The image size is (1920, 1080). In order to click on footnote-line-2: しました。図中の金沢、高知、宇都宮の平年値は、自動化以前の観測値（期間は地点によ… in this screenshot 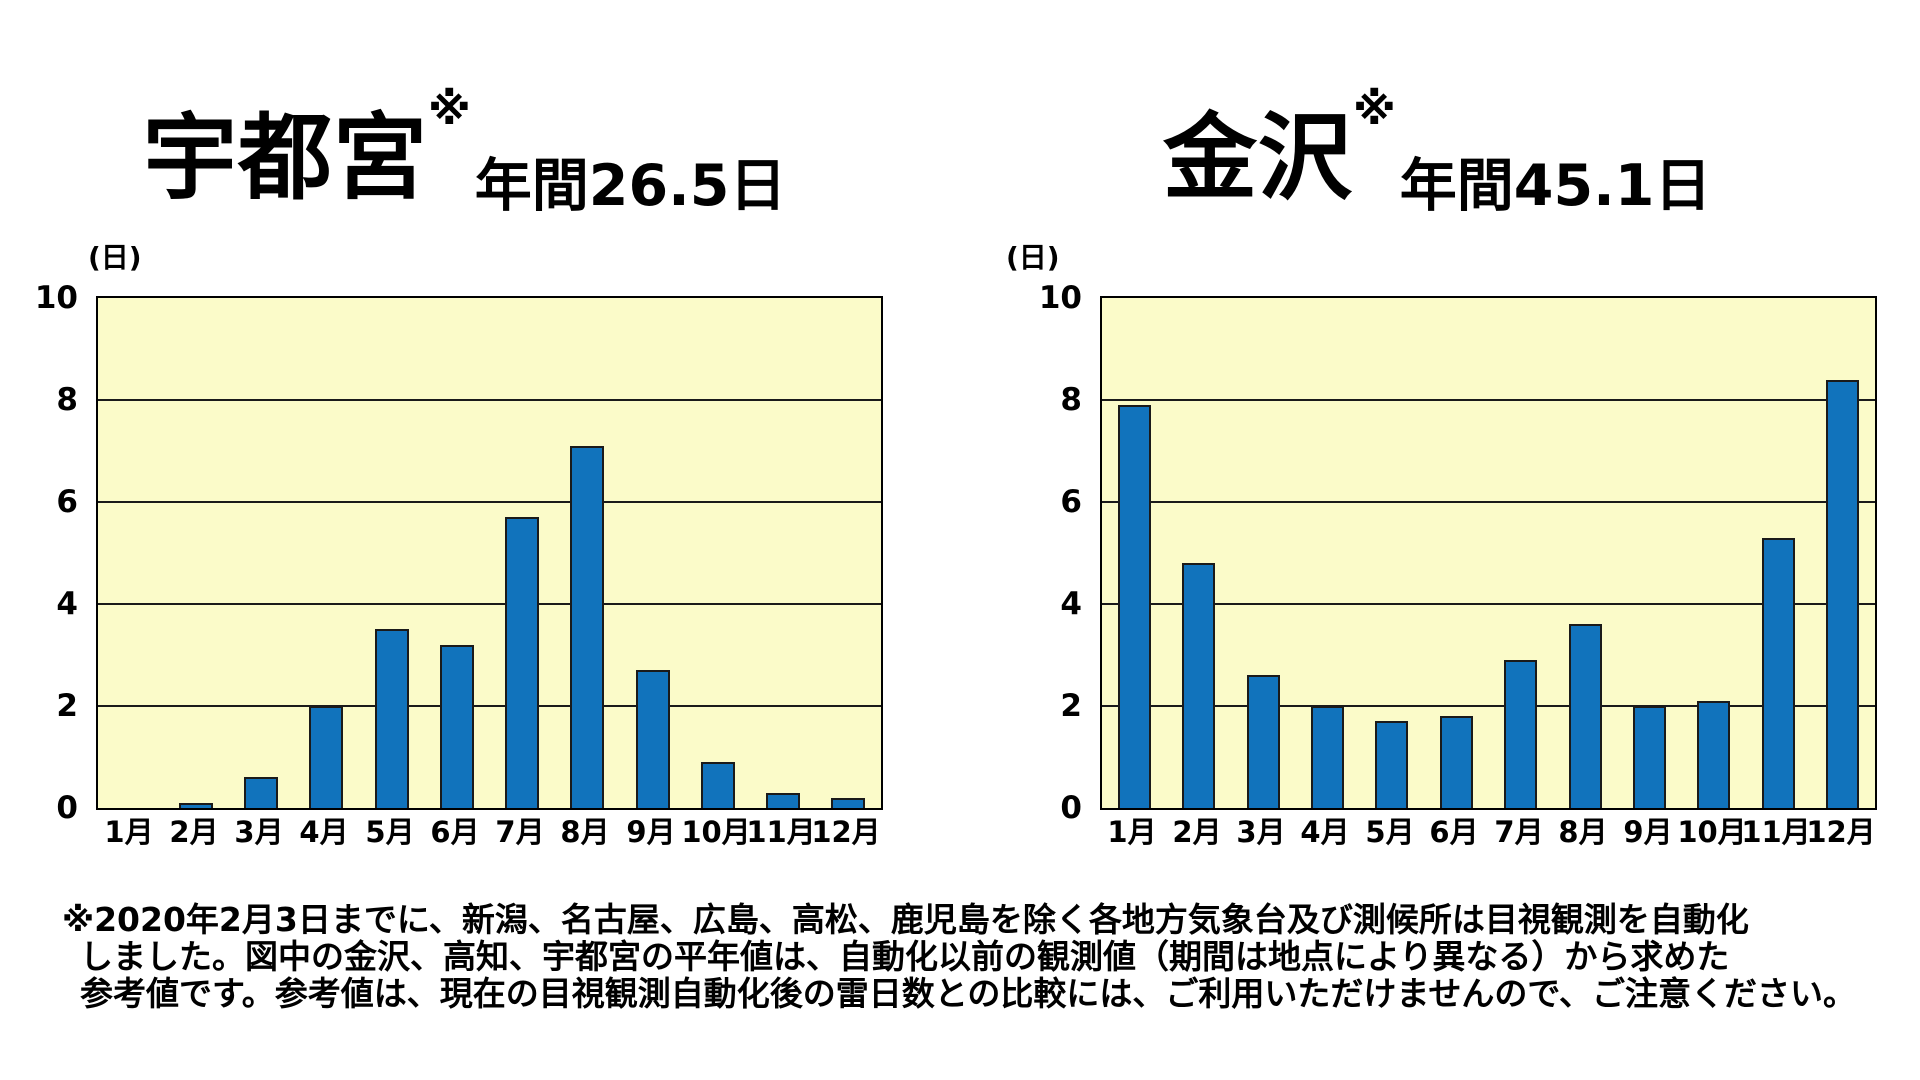, I will do `click(905, 956)`.